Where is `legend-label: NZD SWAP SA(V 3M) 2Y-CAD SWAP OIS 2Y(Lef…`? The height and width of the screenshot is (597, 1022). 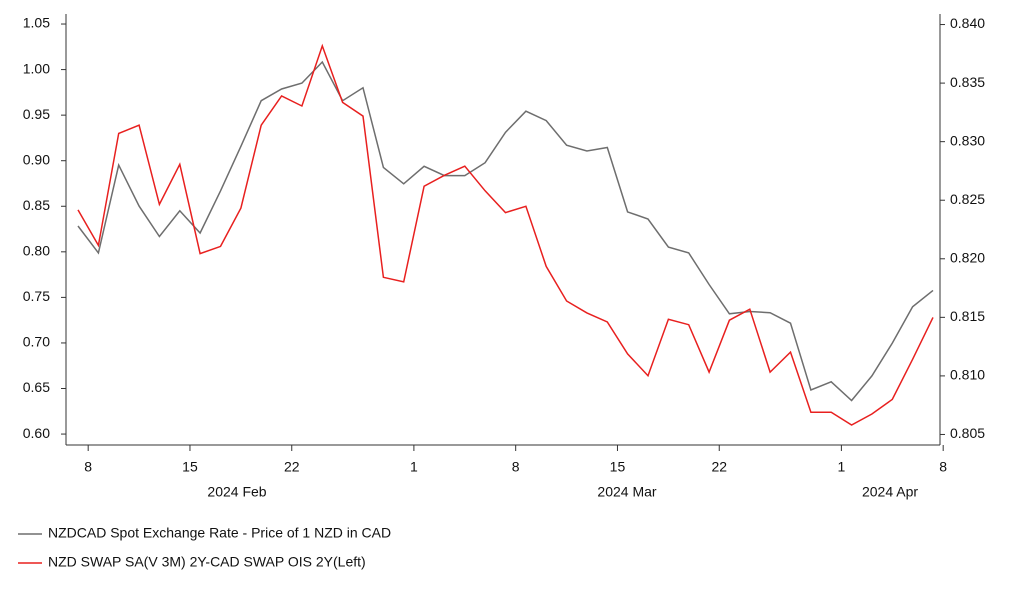
legend-label: NZD SWAP SA(V 3M) 2Y-CAD SWAP OIS 2Y(Lef… is located at coordinates (207, 562).